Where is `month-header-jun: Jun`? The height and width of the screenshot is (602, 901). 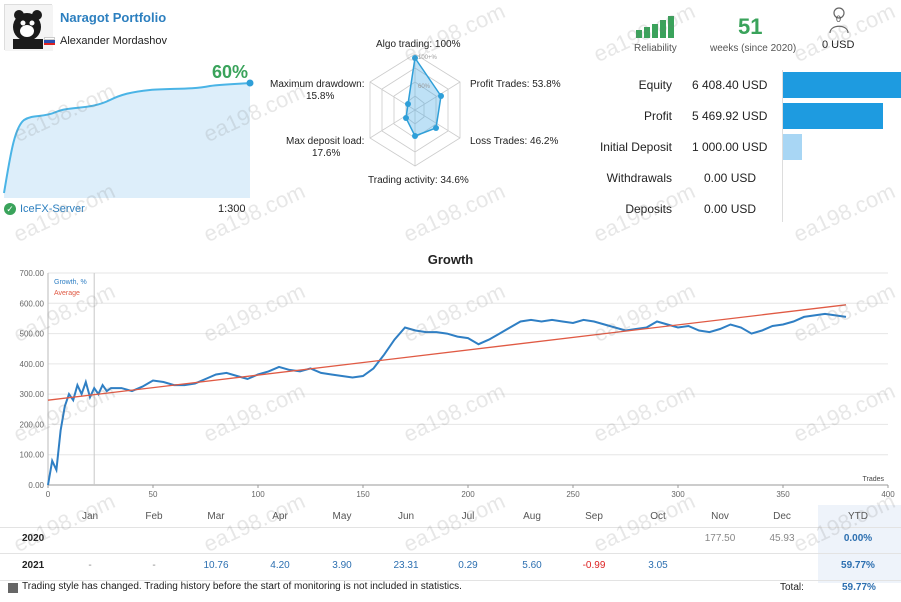 month-header-jun: Jun is located at coordinates (406, 516).